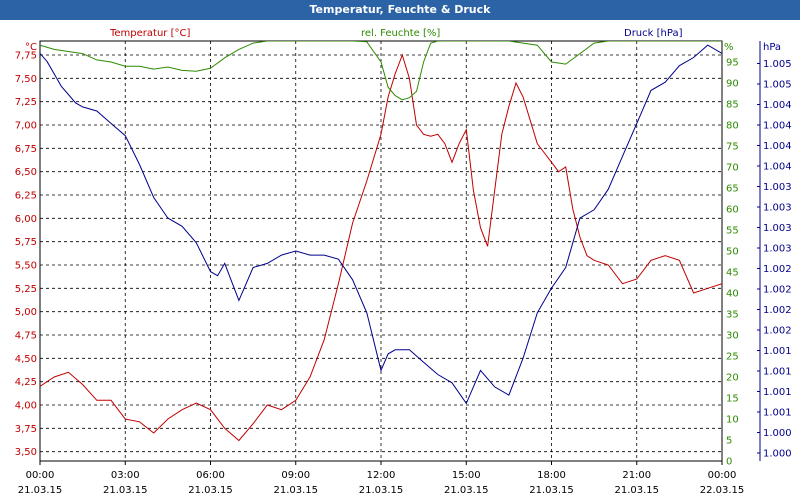  What do you see at coordinates (26, 336) in the screenshot?
I see `temperature-tick-label: 4,75` at bounding box center [26, 336].